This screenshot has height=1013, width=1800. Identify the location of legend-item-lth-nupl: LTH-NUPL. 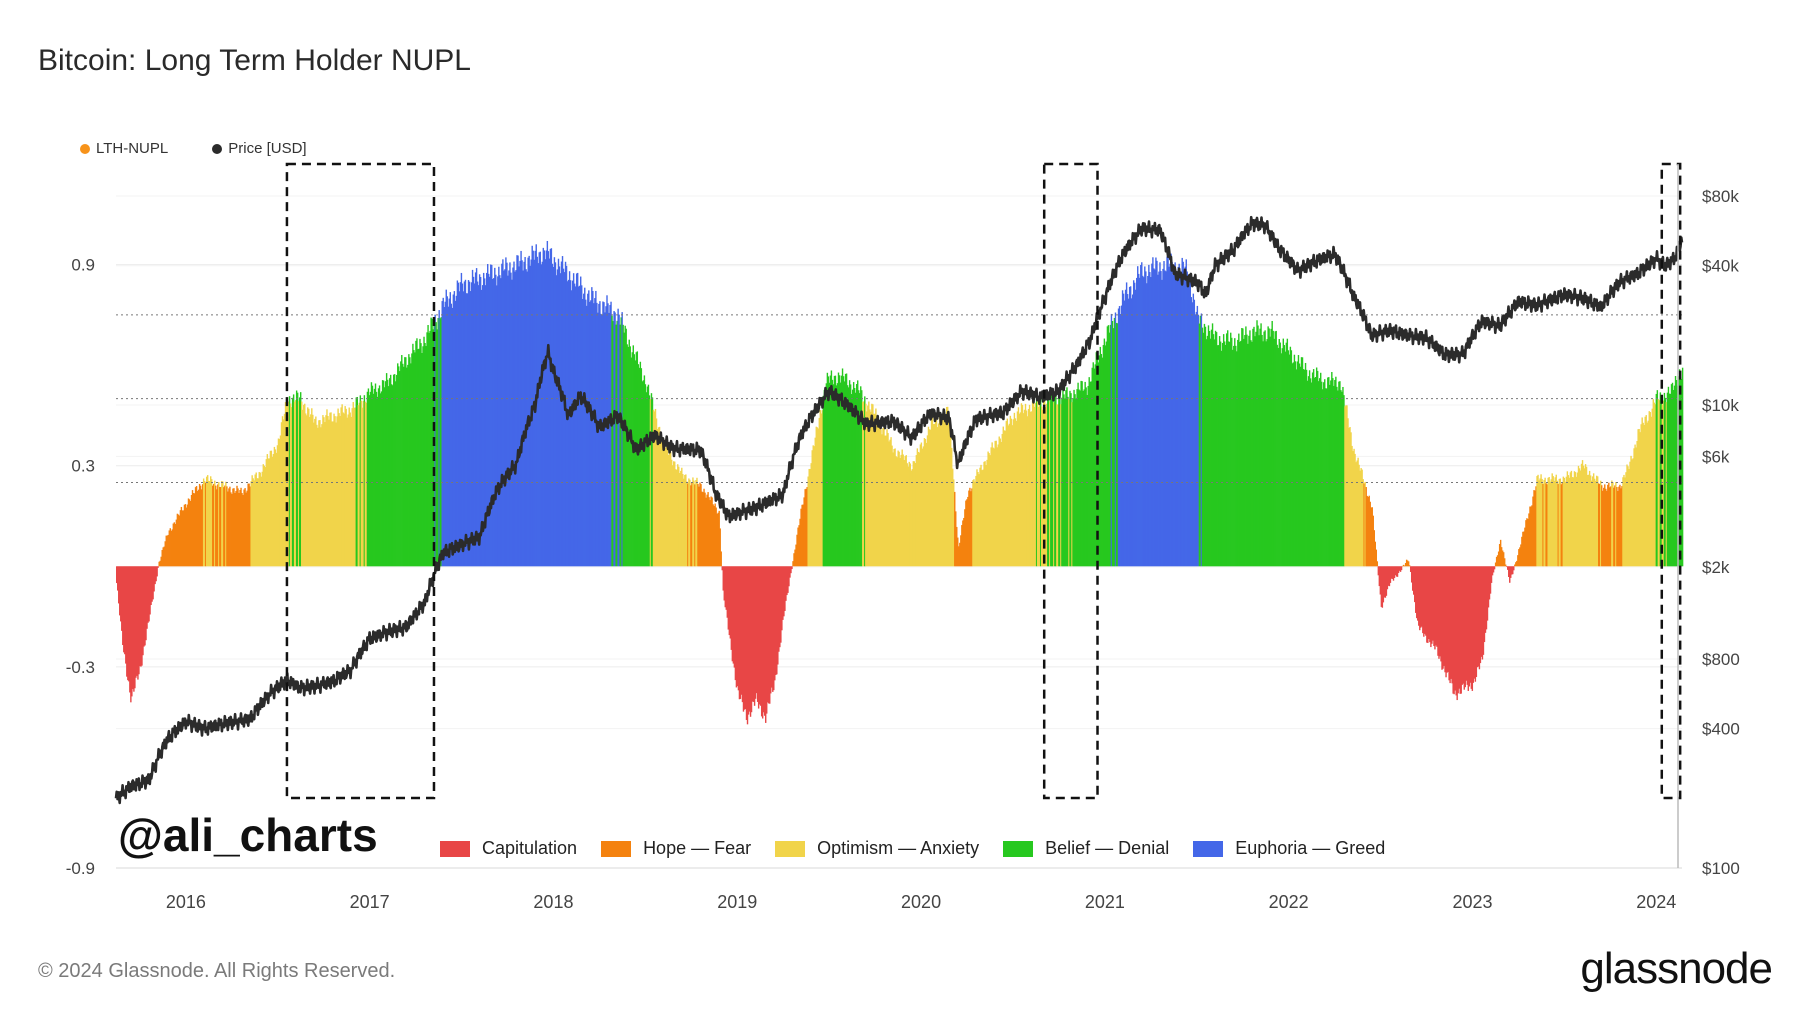
(124, 148).